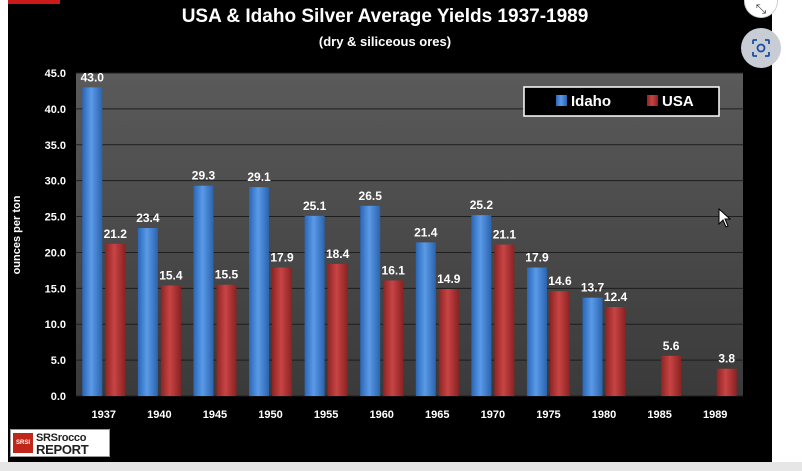 The image size is (802, 471). Describe the element at coordinates (315, 206) in the screenshot. I see `data-label-idaho-1955: 25.1` at that location.